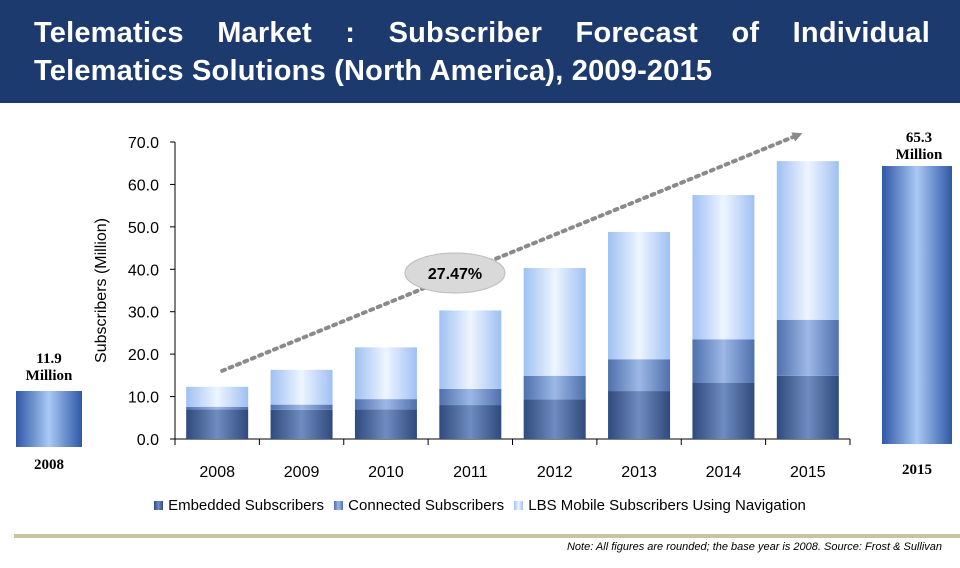 The height and width of the screenshot is (568, 960). What do you see at coordinates (470, 397) in the screenshot?
I see `bar-connected-2011` at bounding box center [470, 397].